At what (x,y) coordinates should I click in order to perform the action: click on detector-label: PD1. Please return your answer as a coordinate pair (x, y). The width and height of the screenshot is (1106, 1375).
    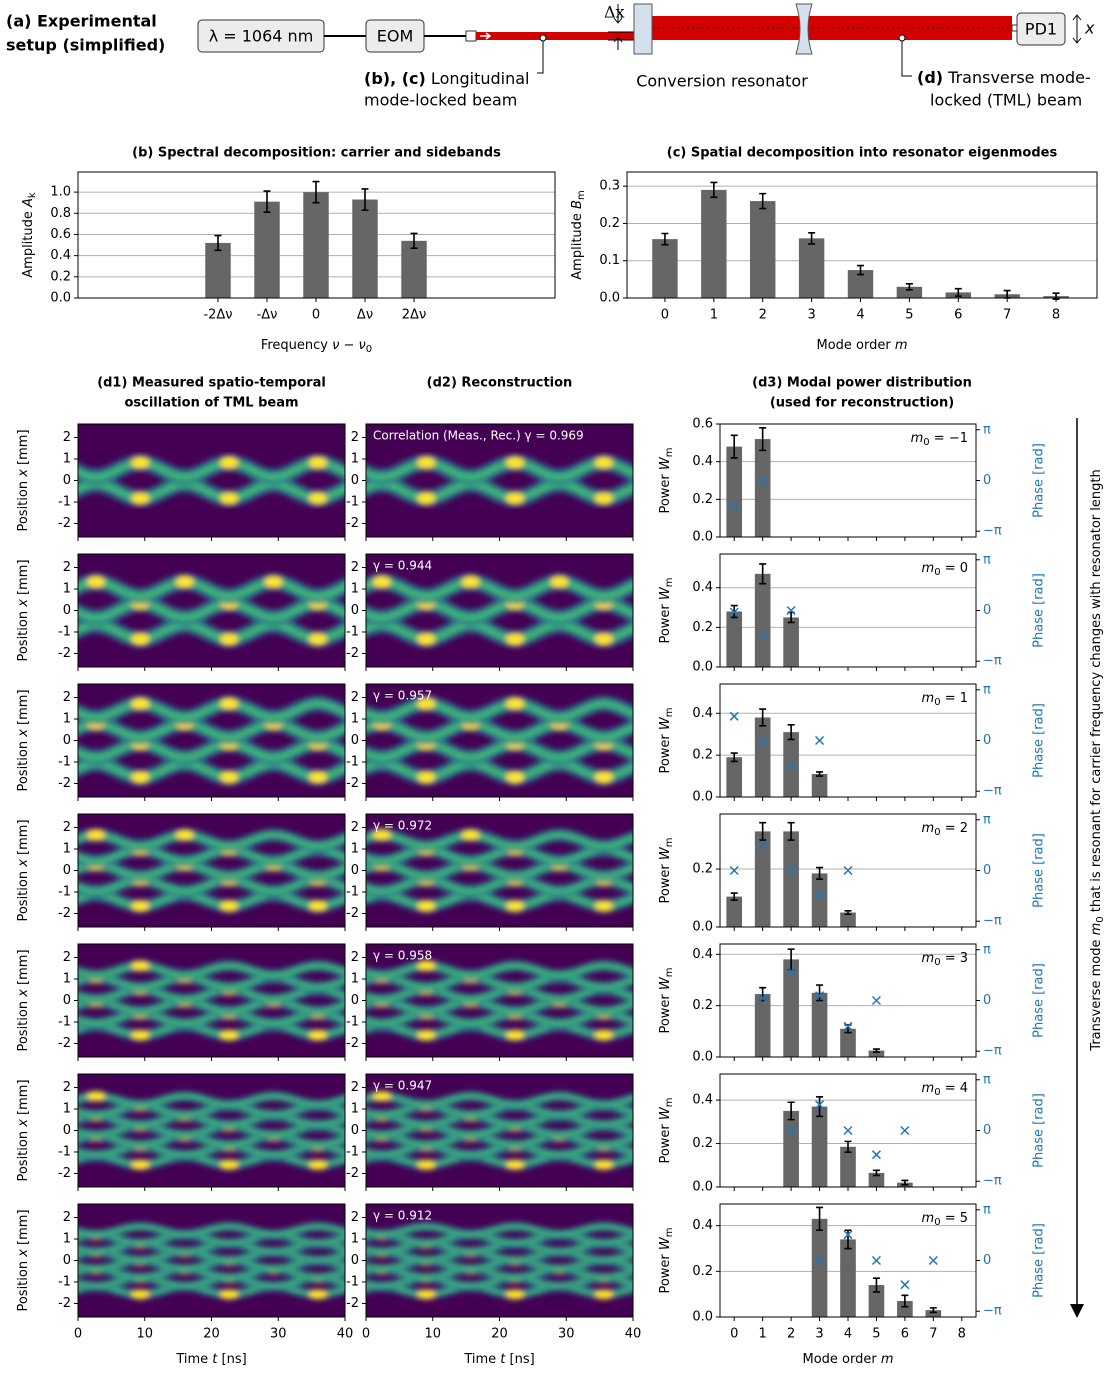
    Looking at the image, I should click on (1041, 29).